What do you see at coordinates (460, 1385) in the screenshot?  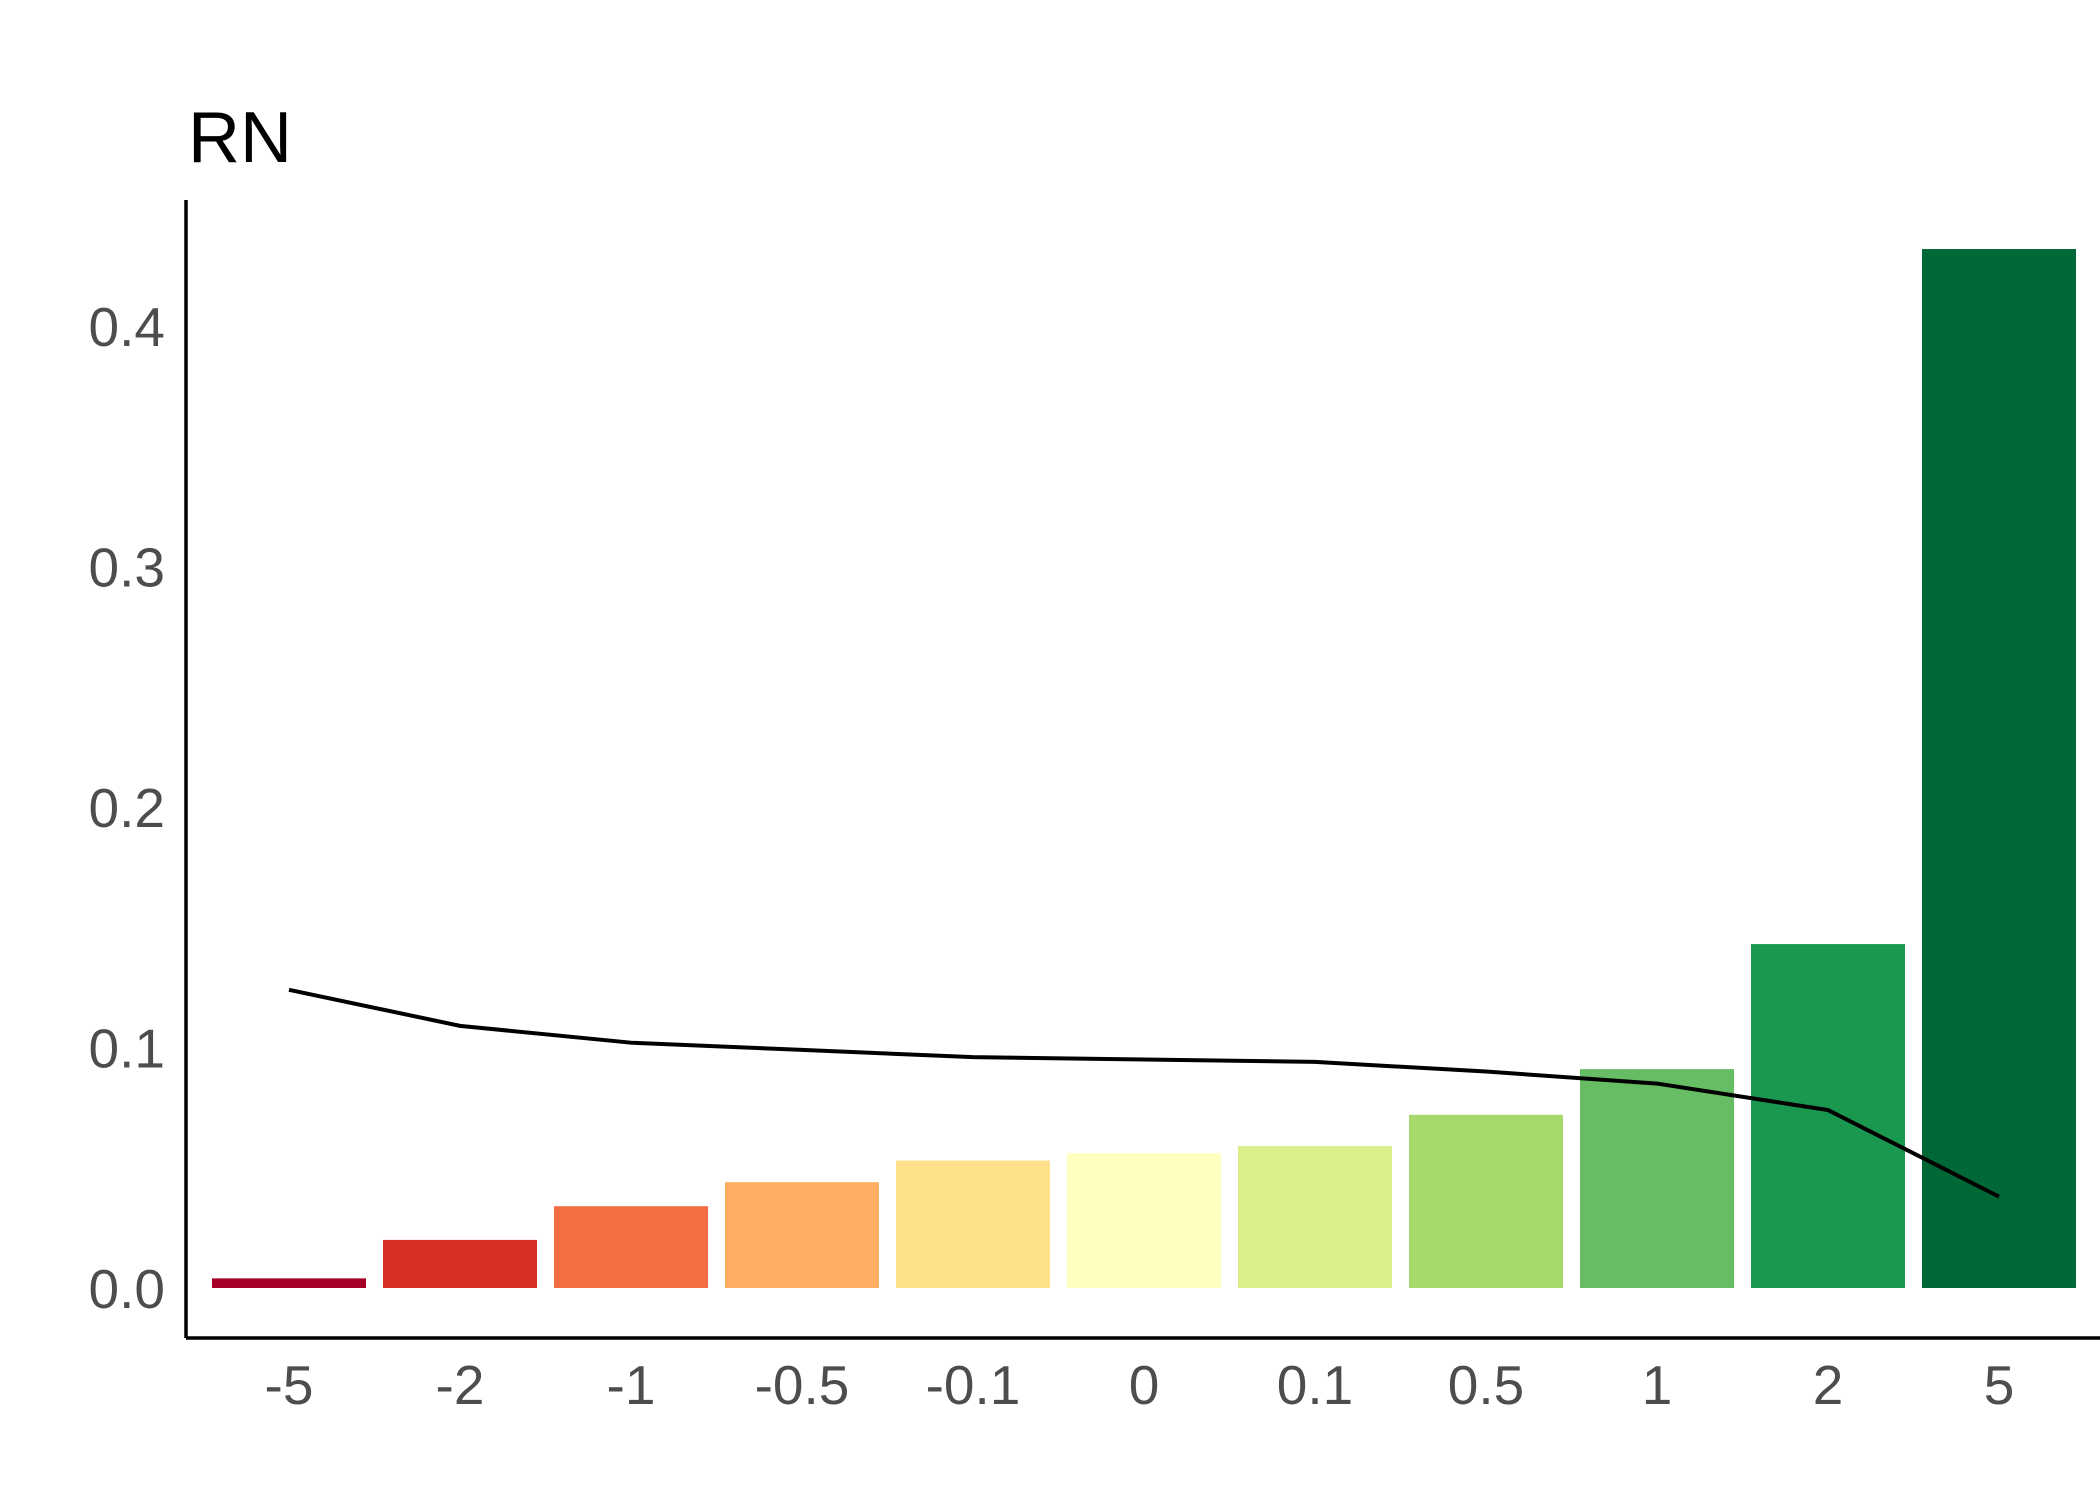 I see `x-tick-label: -2` at bounding box center [460, 1385].